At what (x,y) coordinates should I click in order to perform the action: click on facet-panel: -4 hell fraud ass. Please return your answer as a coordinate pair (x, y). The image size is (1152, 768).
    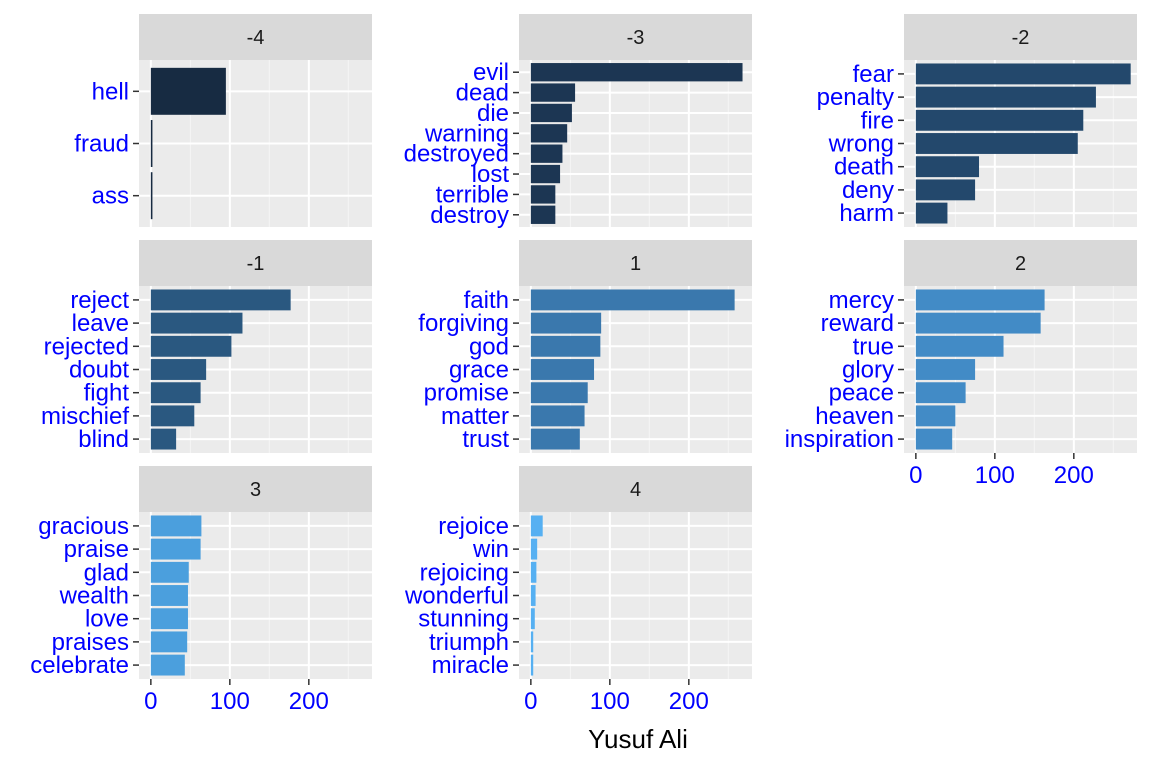
    Looking at the image, I should click on (223, 120).